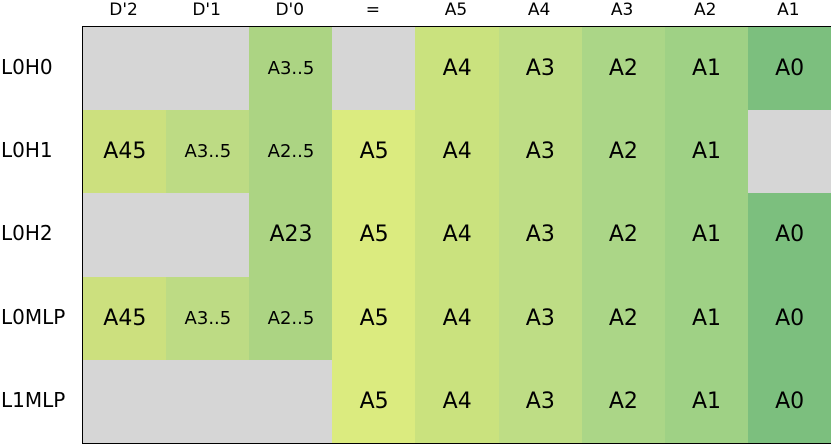  Describe the element at coordinates (705, 10) in the screenshot. I see `column-header-7: A2` at that location.